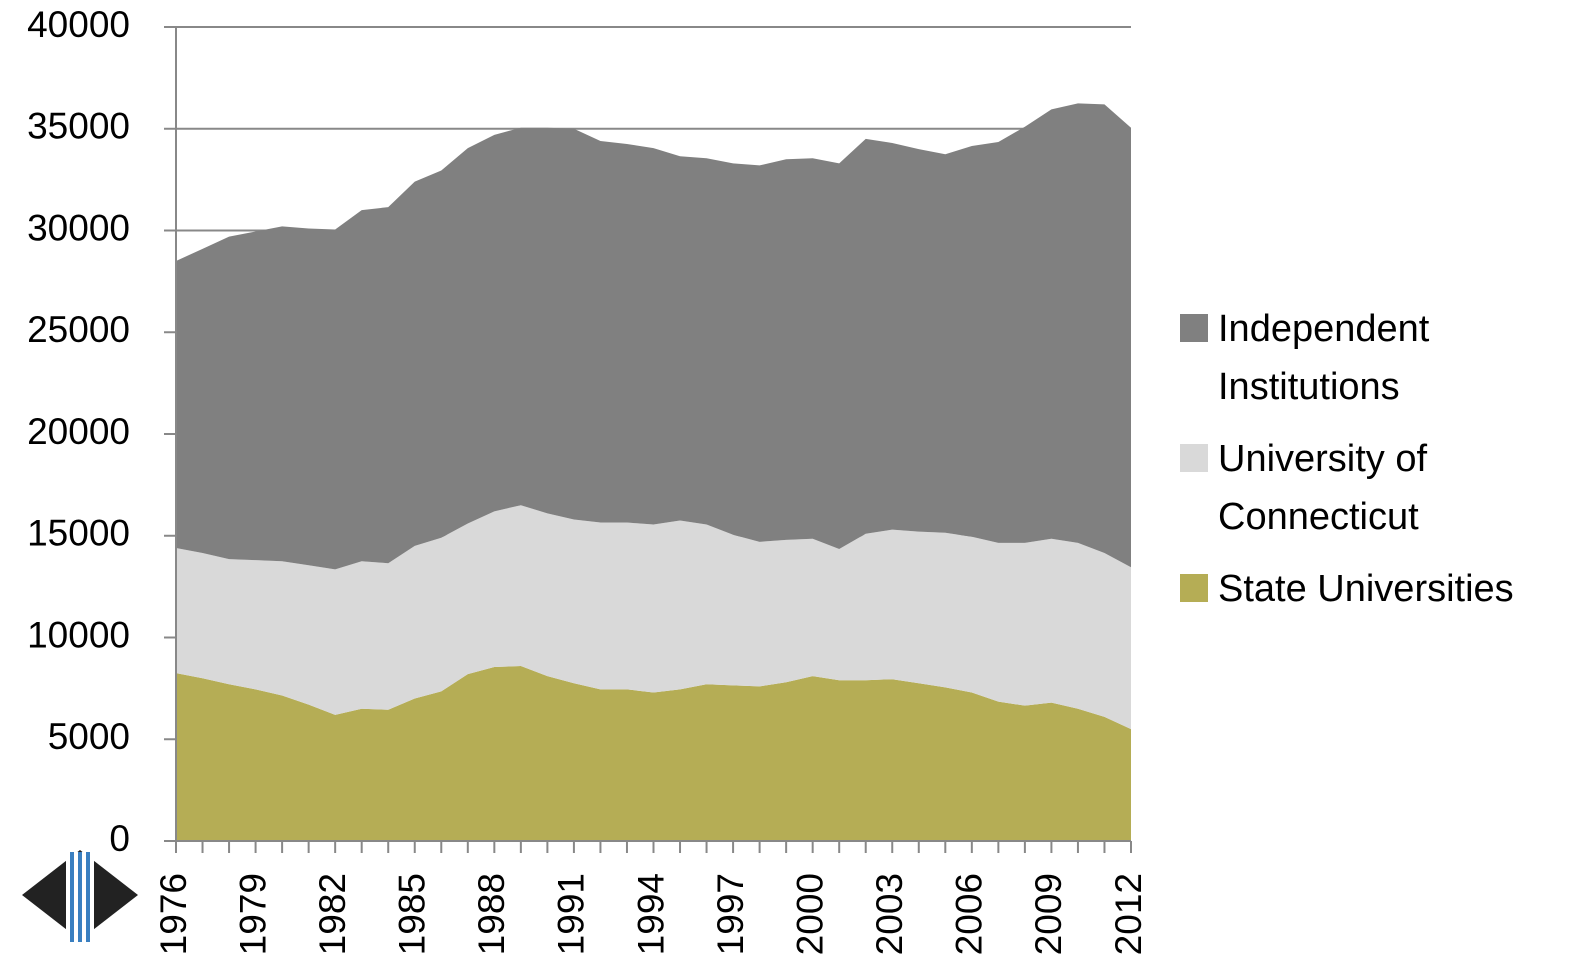 The height and width of the screenshot is (977, 1577). I want to click on x-tick-label: 1976, so click(173, 914).